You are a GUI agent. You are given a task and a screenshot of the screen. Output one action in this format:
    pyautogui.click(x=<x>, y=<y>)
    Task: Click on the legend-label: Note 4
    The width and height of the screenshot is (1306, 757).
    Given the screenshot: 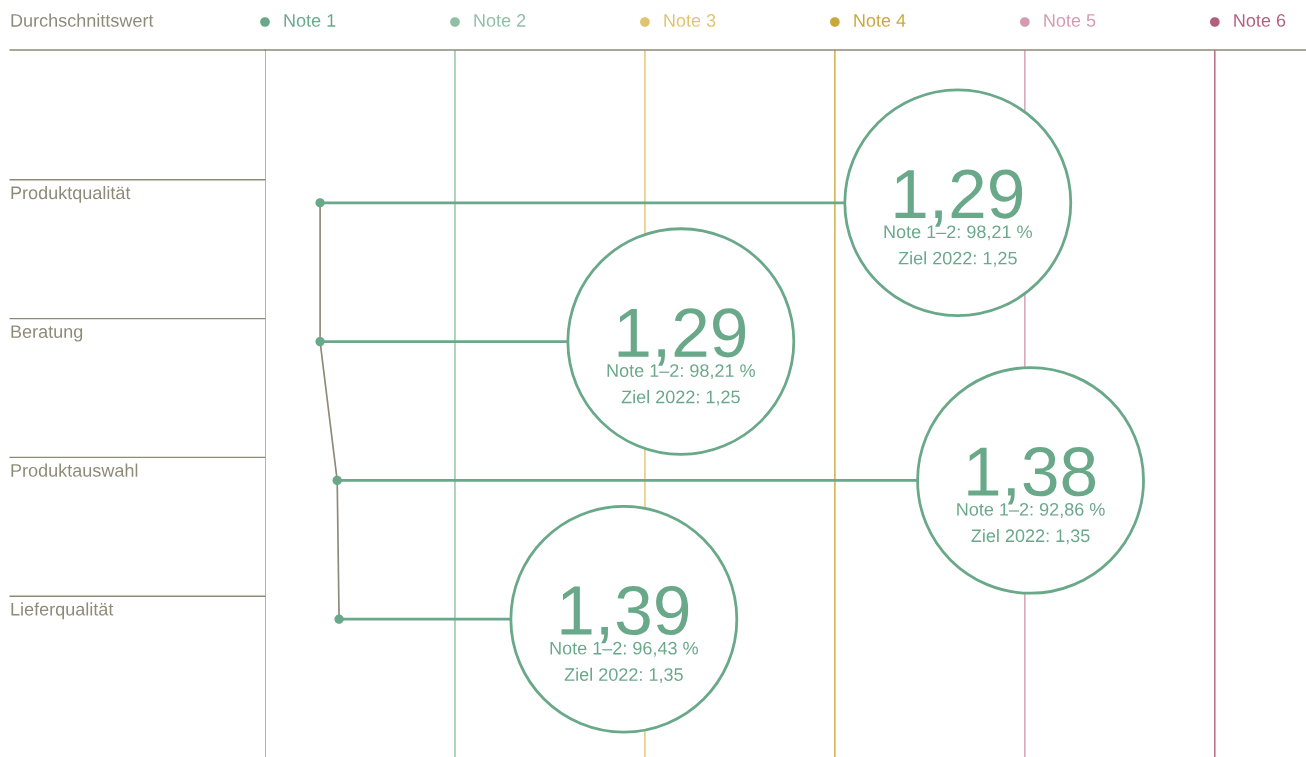 What is the action you would take?
    pyautogui.click(x=880, y=20)
    